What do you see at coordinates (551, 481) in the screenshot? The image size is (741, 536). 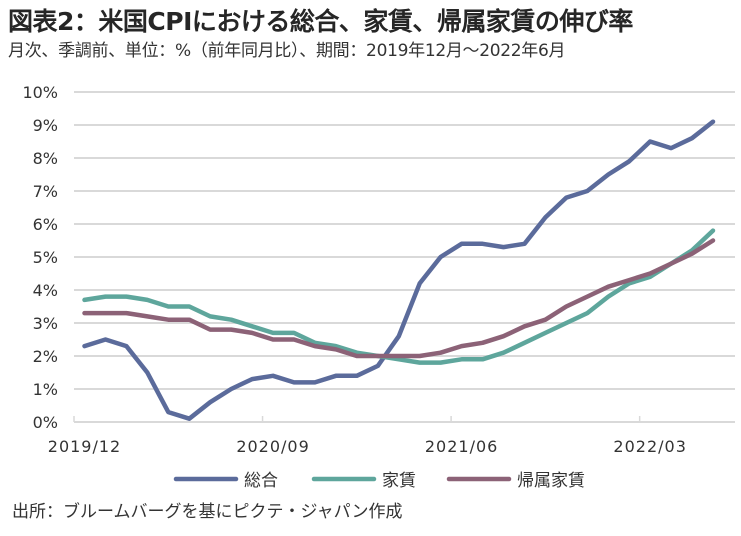 I see `legend-label: 帰属家賃` at bounding box center [551, 481].